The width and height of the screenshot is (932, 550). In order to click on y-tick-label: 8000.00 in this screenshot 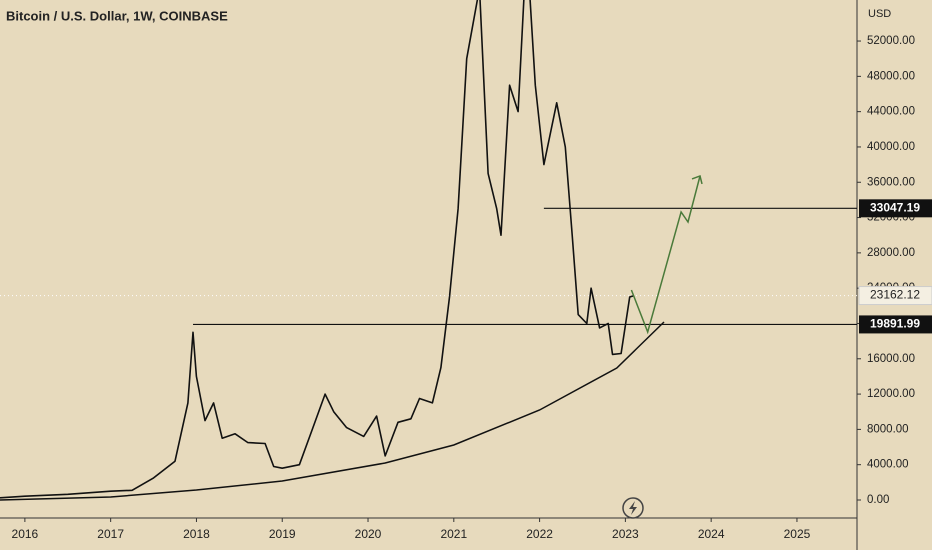, I will do `click(888, 429)`.